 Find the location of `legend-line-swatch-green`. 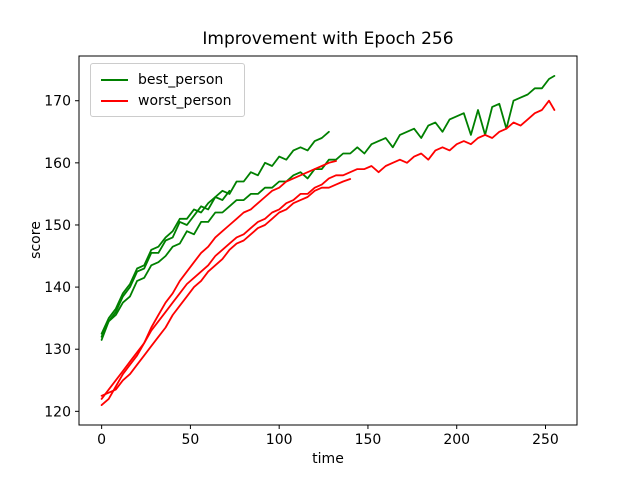

legend-line-swatch-green is located at coordinates (114, 79).